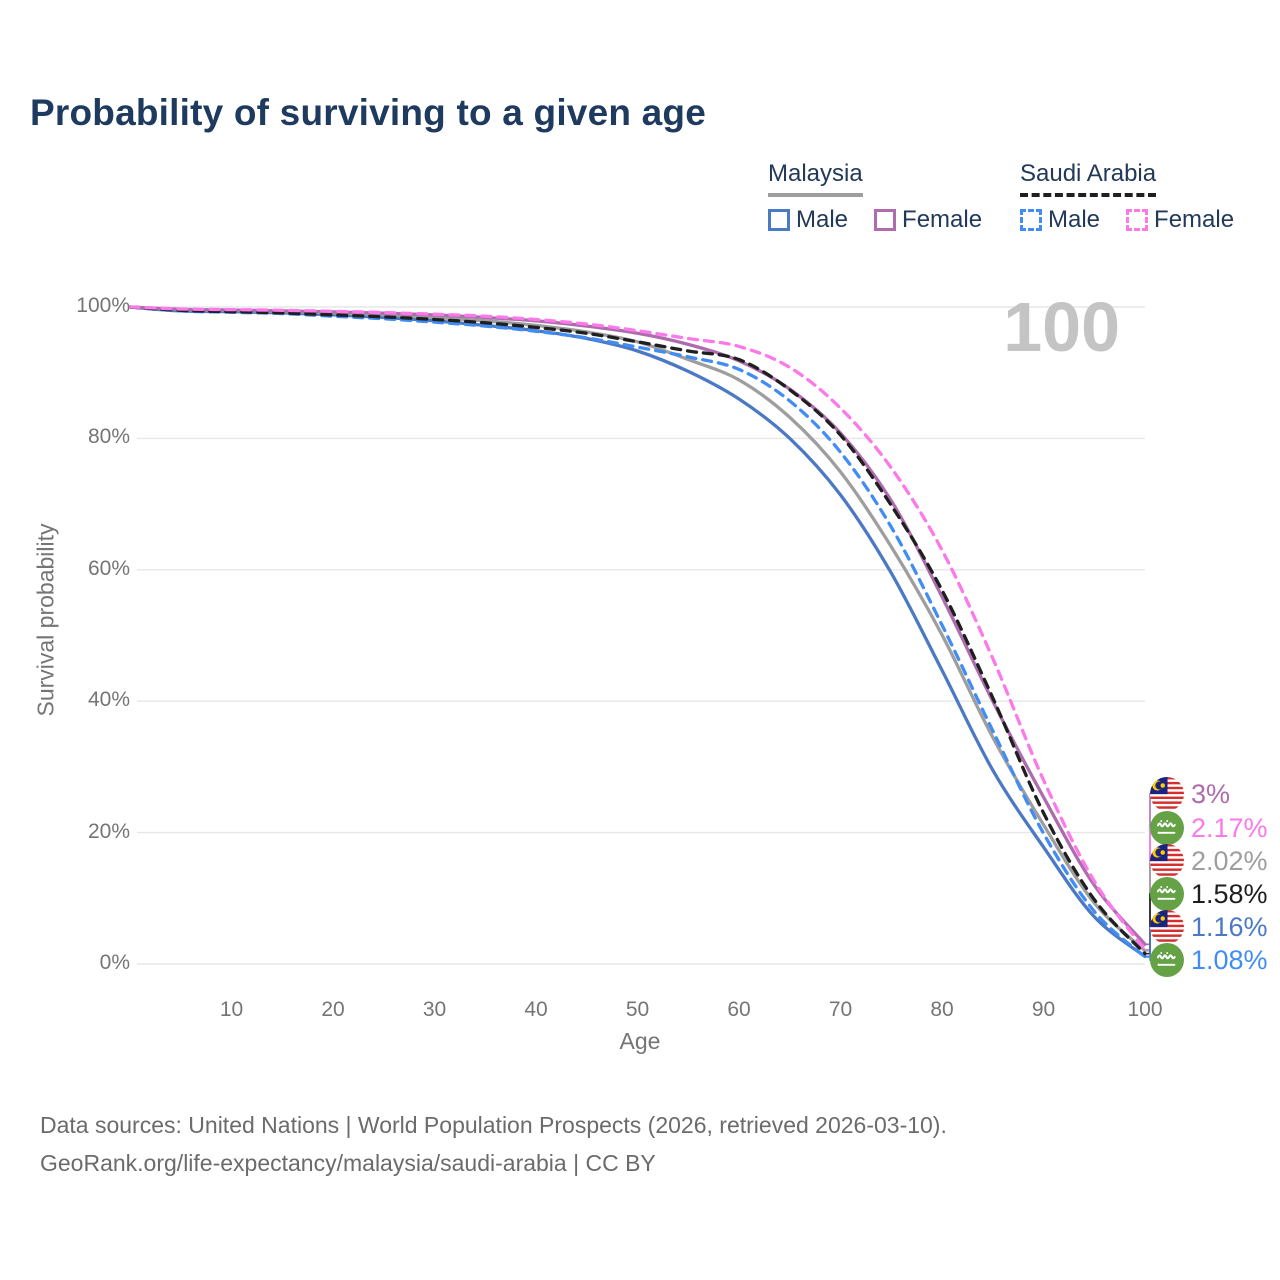 This screenshot has height=1280, width=1280. Describe the element at coordinates (108, 831) in the screenshot. I see `y-tick-label: 20%` at that location.